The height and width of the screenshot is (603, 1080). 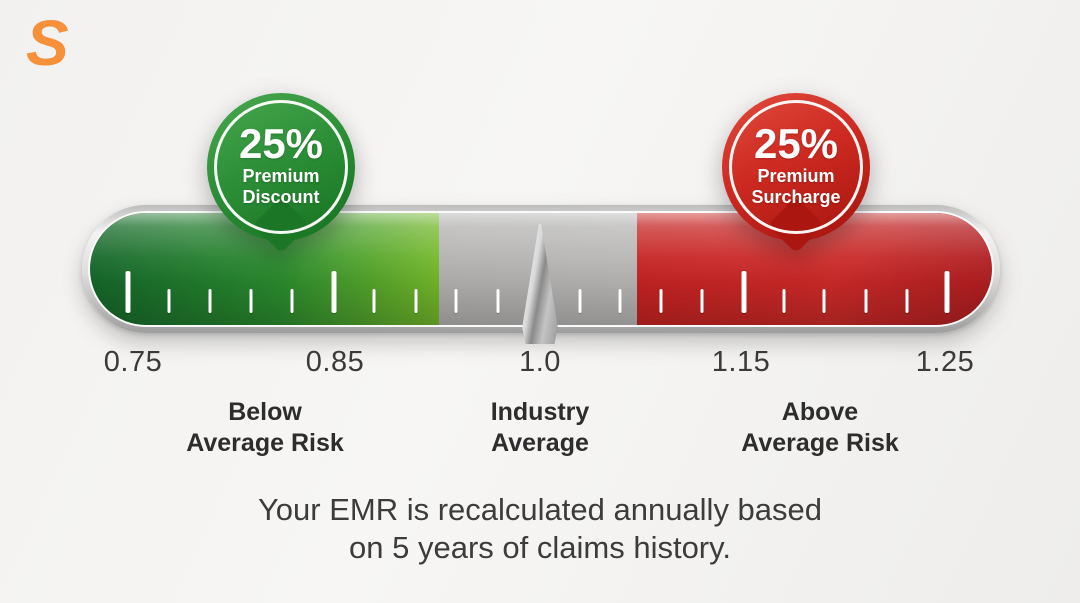 I want to click on surcharge-label-line2: Surcharge, so click(x=796, y=197).